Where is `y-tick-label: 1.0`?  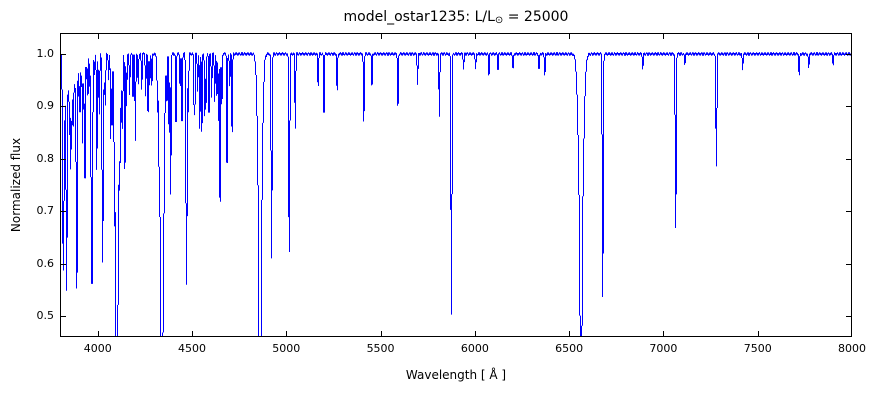
y-tick-label: 1.0 is located at coordinates (45, 53).